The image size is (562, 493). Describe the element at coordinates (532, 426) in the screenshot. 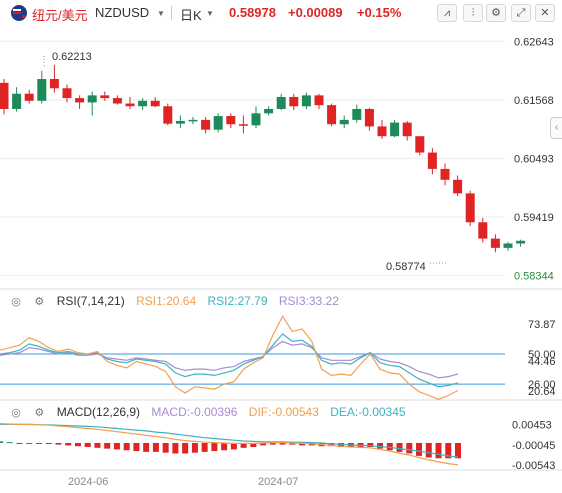

I see `macd-tick-label: 0.00453` at that location.